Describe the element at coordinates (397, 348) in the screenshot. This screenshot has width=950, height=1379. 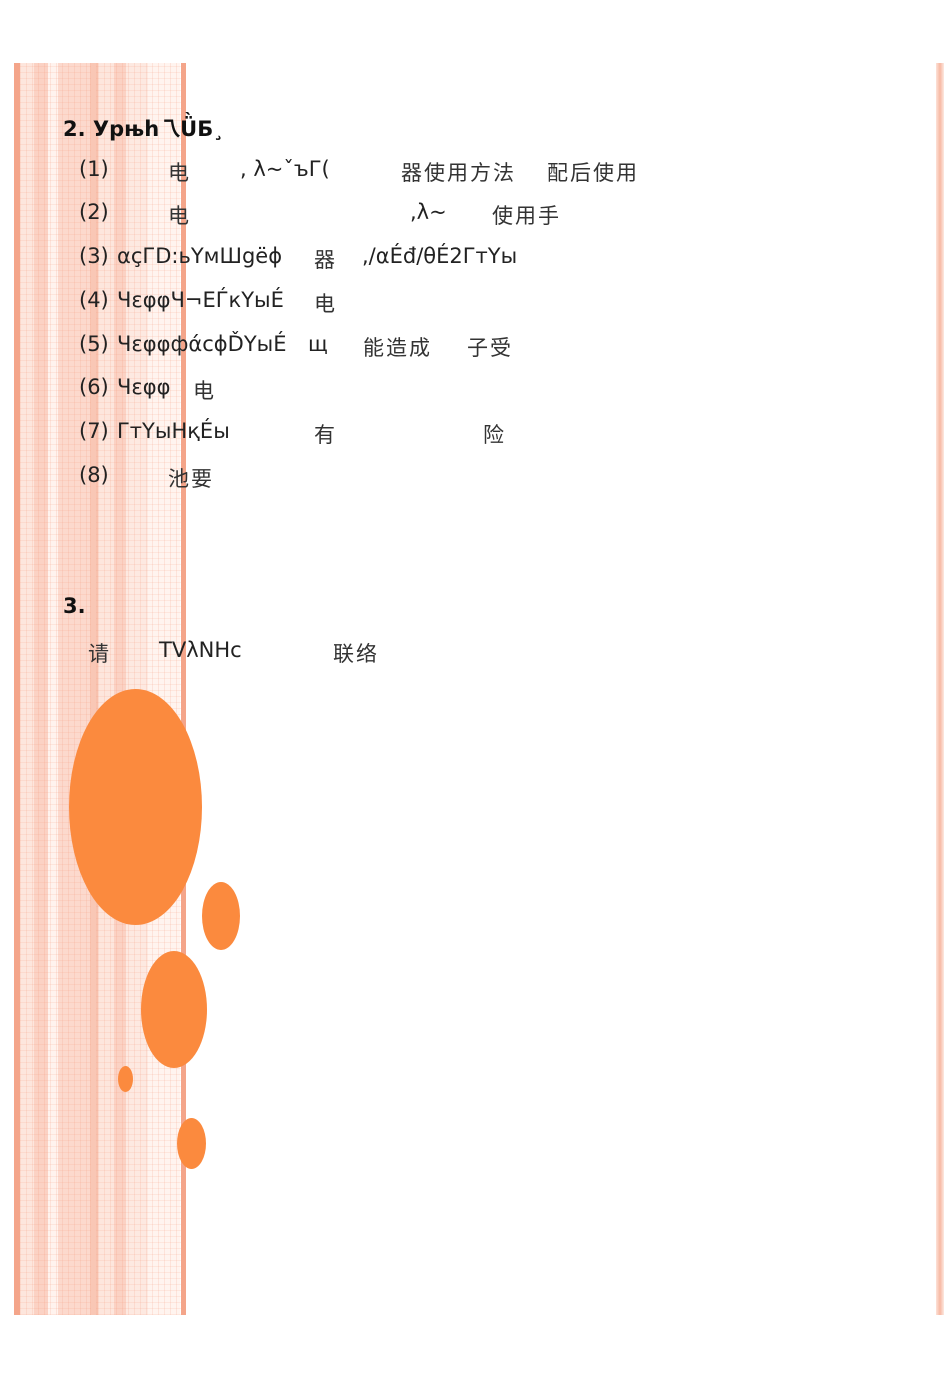
I see `list-item-text: 能造成` at that location.